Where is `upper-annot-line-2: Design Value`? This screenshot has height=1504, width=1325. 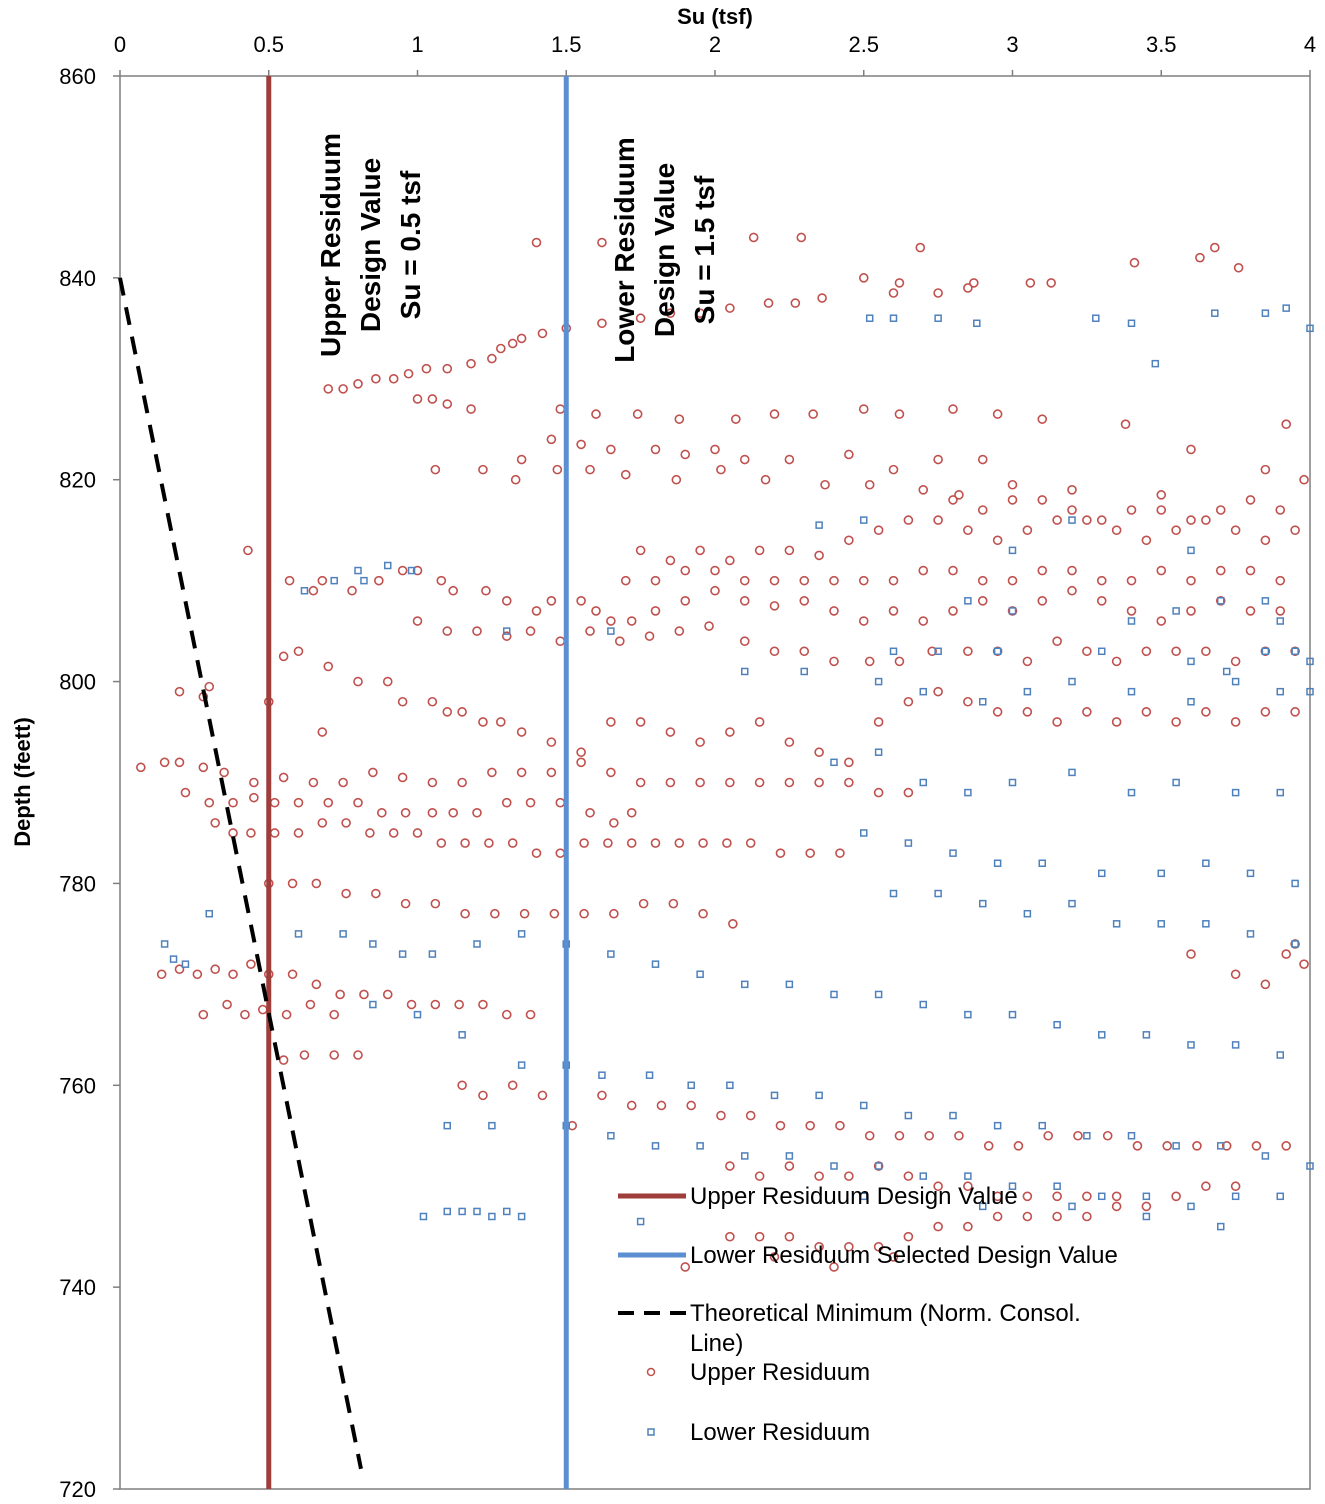
upper-annot-line-2: Design Value is located at coordinates (370, 245).